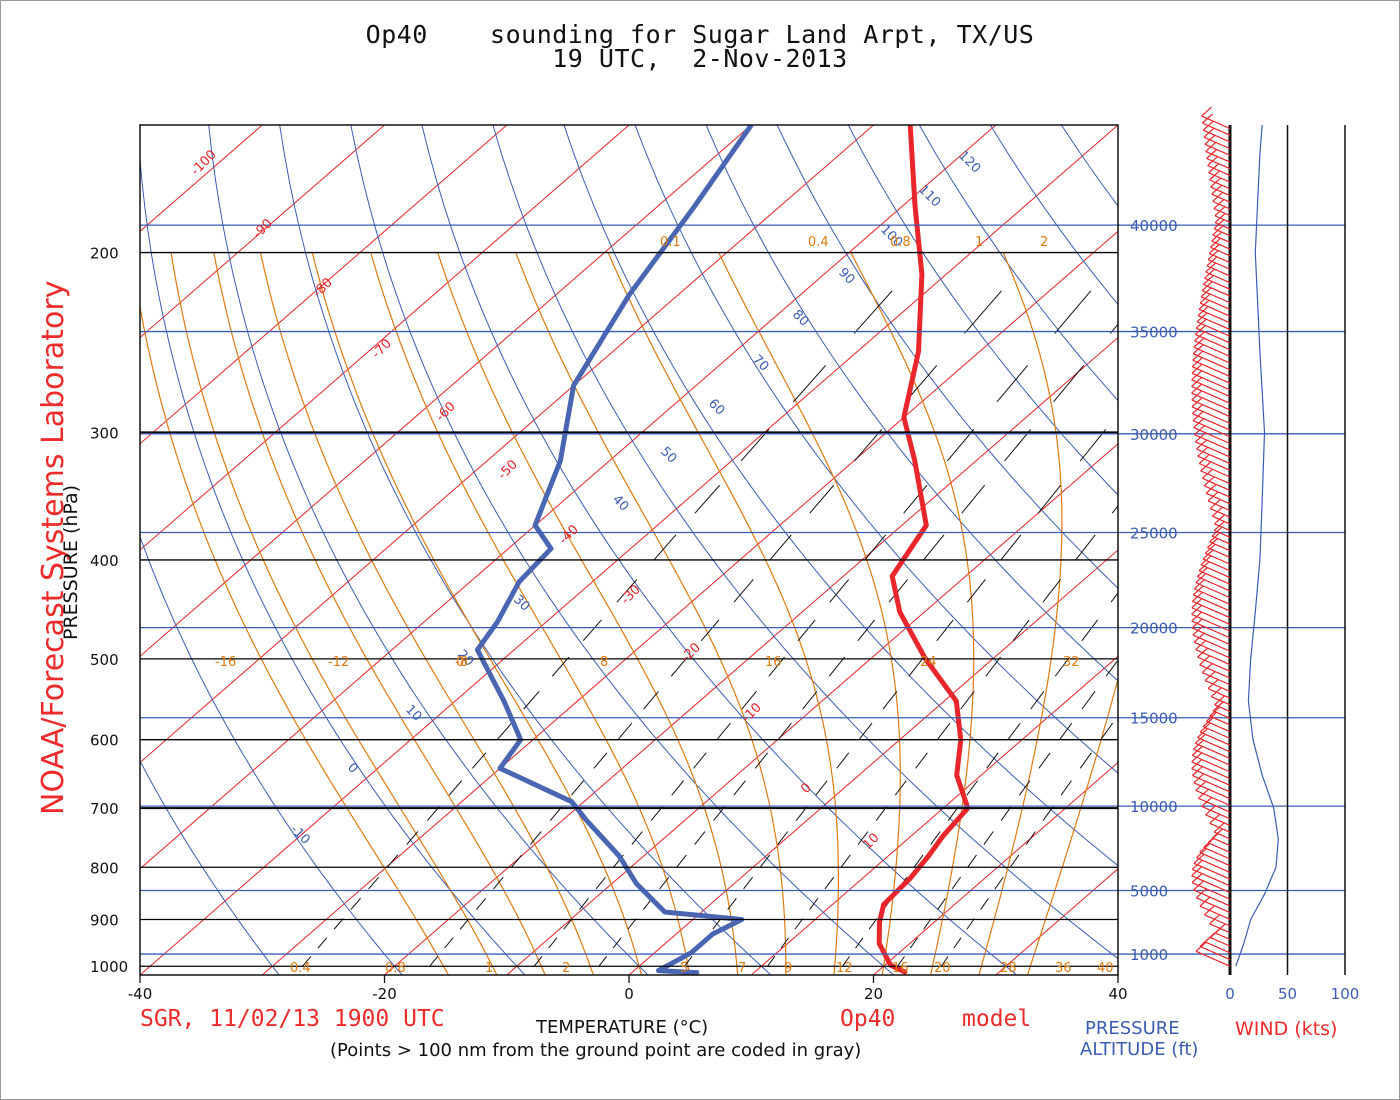 The height and width of the screenshot is (1100, 1400). What do you see at coordinates (788, 968) in the screenshot?
I see `mixing-ratio-bottom-label: 9` at bounding box center [788, 968].